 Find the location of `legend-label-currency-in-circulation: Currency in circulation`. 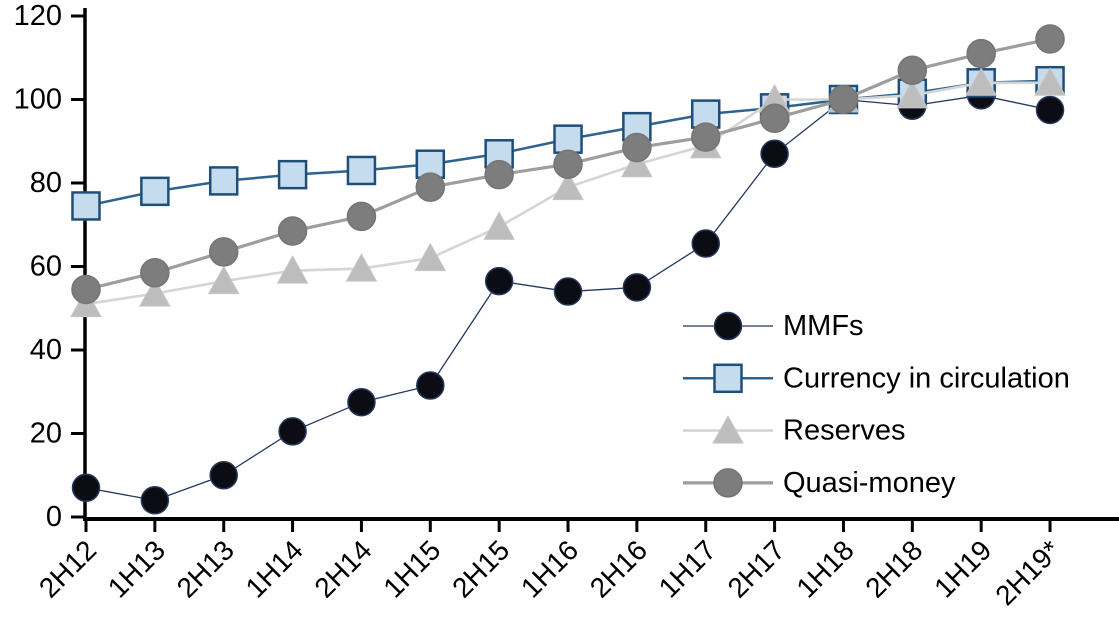

legend-label-currency-in-circulation: Currency in circulation is located at coordinates (926, 378).